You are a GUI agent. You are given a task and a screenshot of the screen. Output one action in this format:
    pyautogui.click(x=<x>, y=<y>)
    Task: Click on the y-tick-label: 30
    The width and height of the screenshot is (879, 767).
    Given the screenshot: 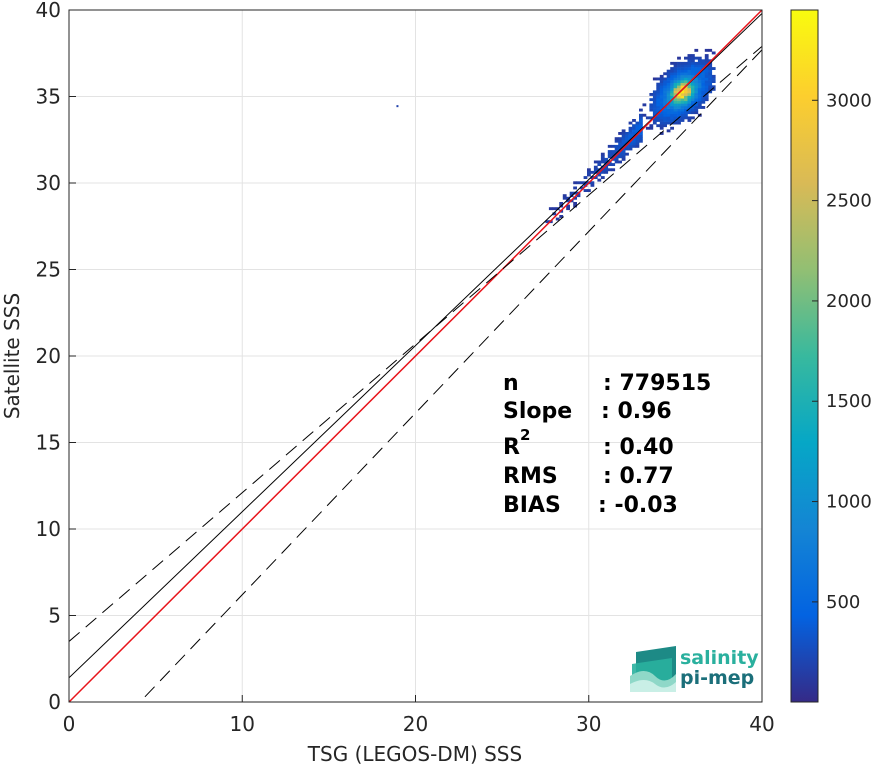 What is the action you would take?
    pyautogui.click(x=48, y=183)
    